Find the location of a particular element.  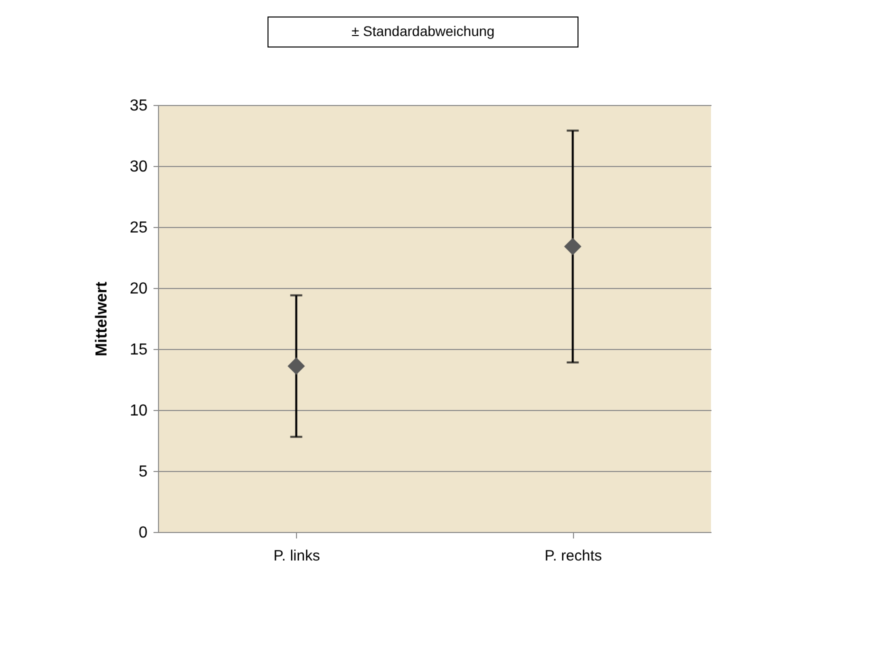

y-tick-label: 30 is located at coordinates (139, 167).